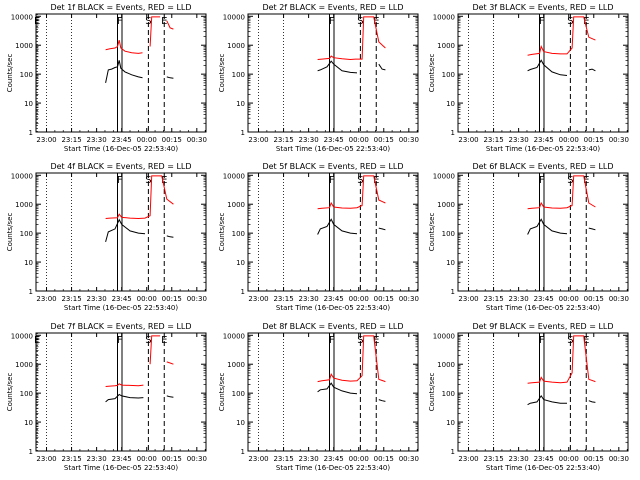  Describe the element at coordinates (542, 166) in the screenshot. I see `panel-title: Det 6f BLACK = Events, RED = LLD` at that location.